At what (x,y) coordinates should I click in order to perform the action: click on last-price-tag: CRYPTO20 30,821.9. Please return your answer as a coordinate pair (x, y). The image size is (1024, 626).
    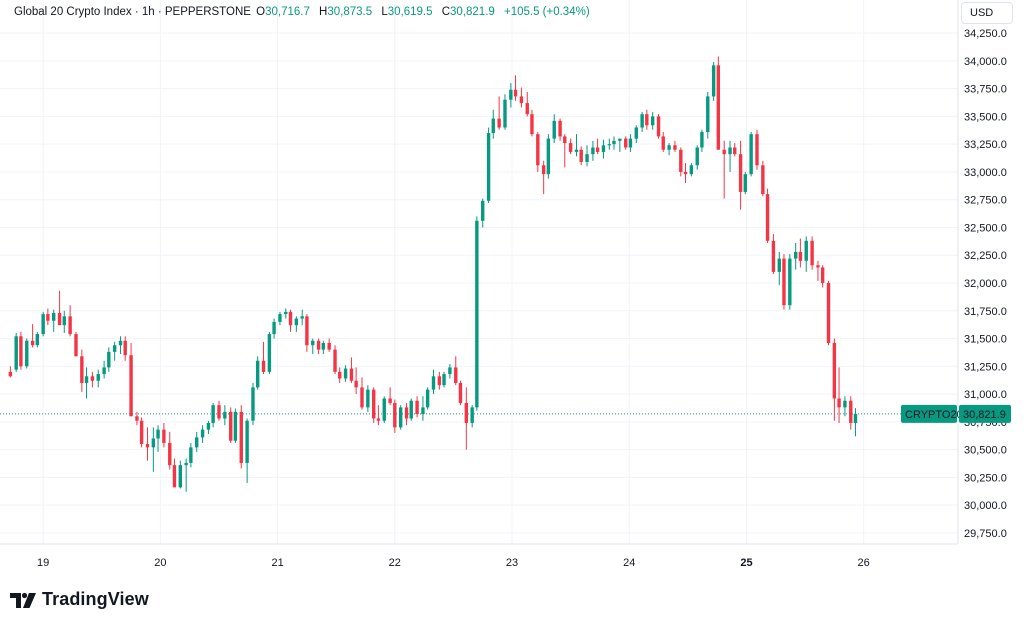
    Looking at the image, I should click on (956, 413).